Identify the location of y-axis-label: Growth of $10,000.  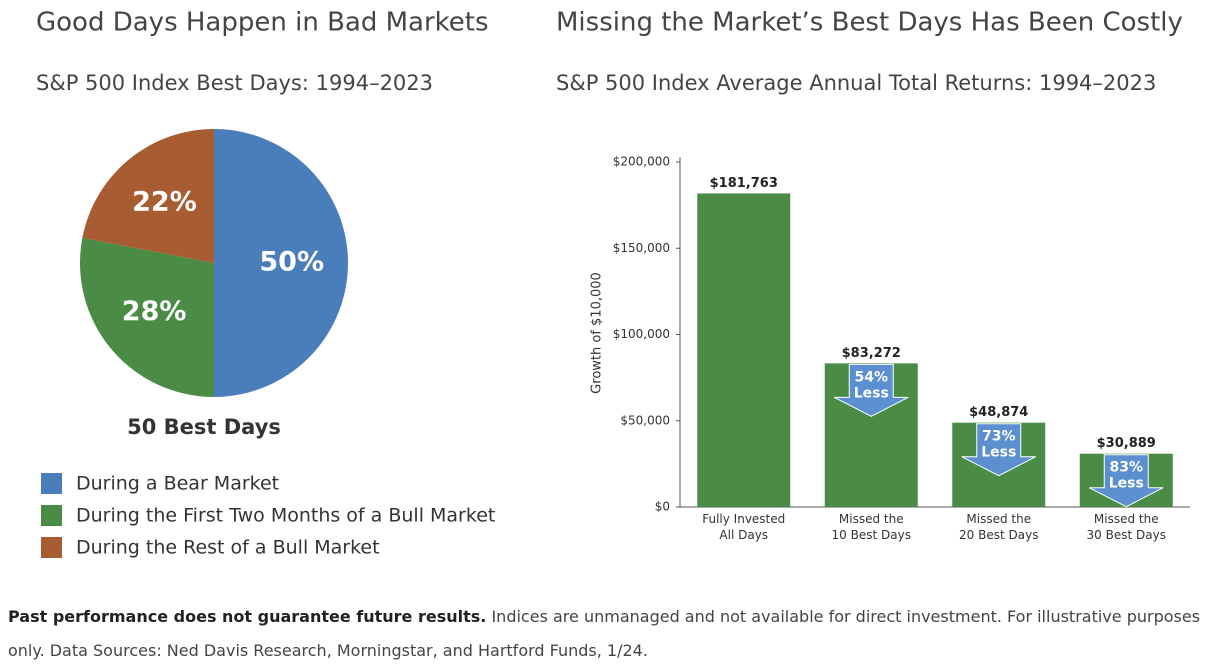
(597, 333).